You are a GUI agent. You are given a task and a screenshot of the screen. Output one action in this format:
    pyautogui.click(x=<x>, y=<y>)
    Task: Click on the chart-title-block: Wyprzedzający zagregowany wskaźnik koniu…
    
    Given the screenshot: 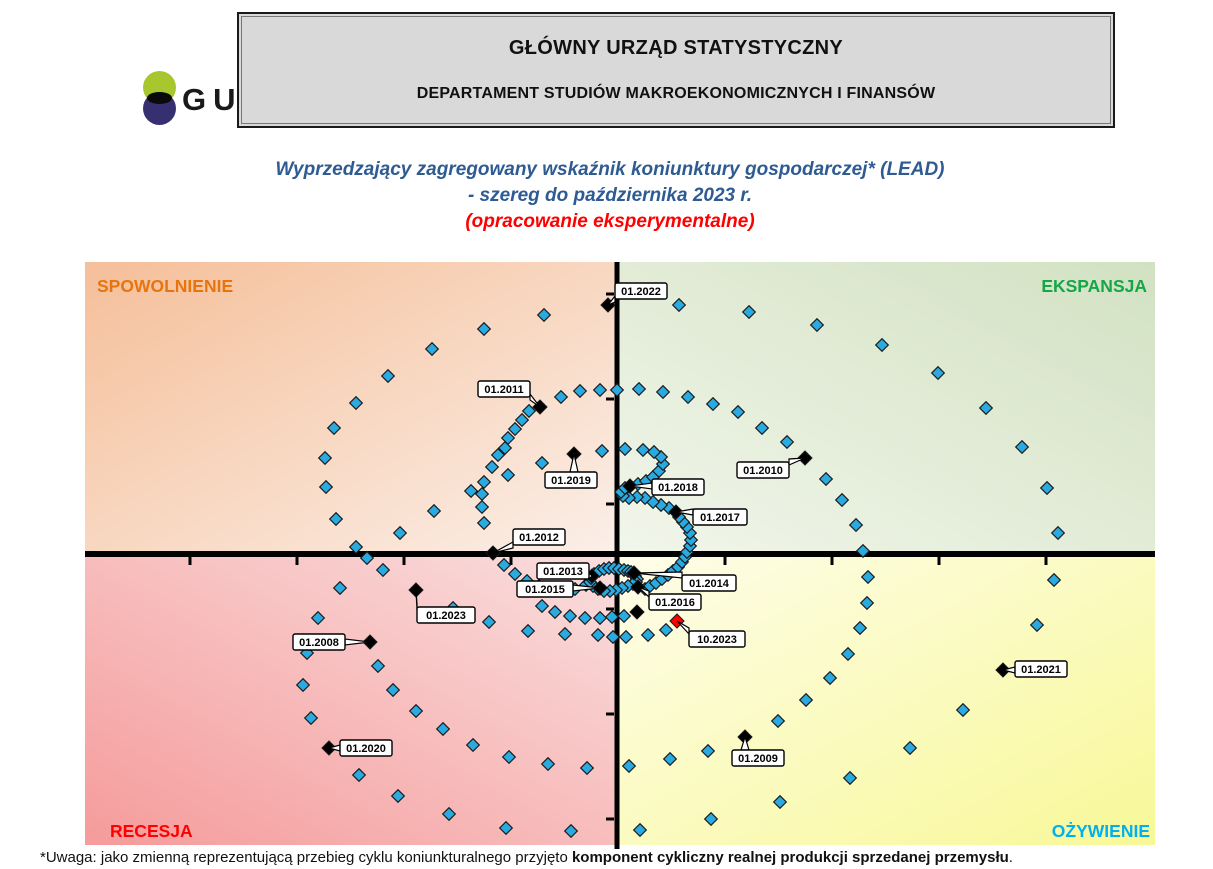 What is the action you would take?
    pyautogui.click(x=610, y=196)
    